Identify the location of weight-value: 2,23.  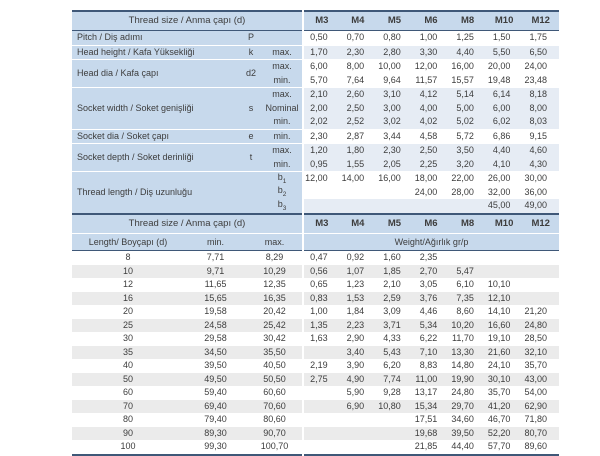
(358, 325).